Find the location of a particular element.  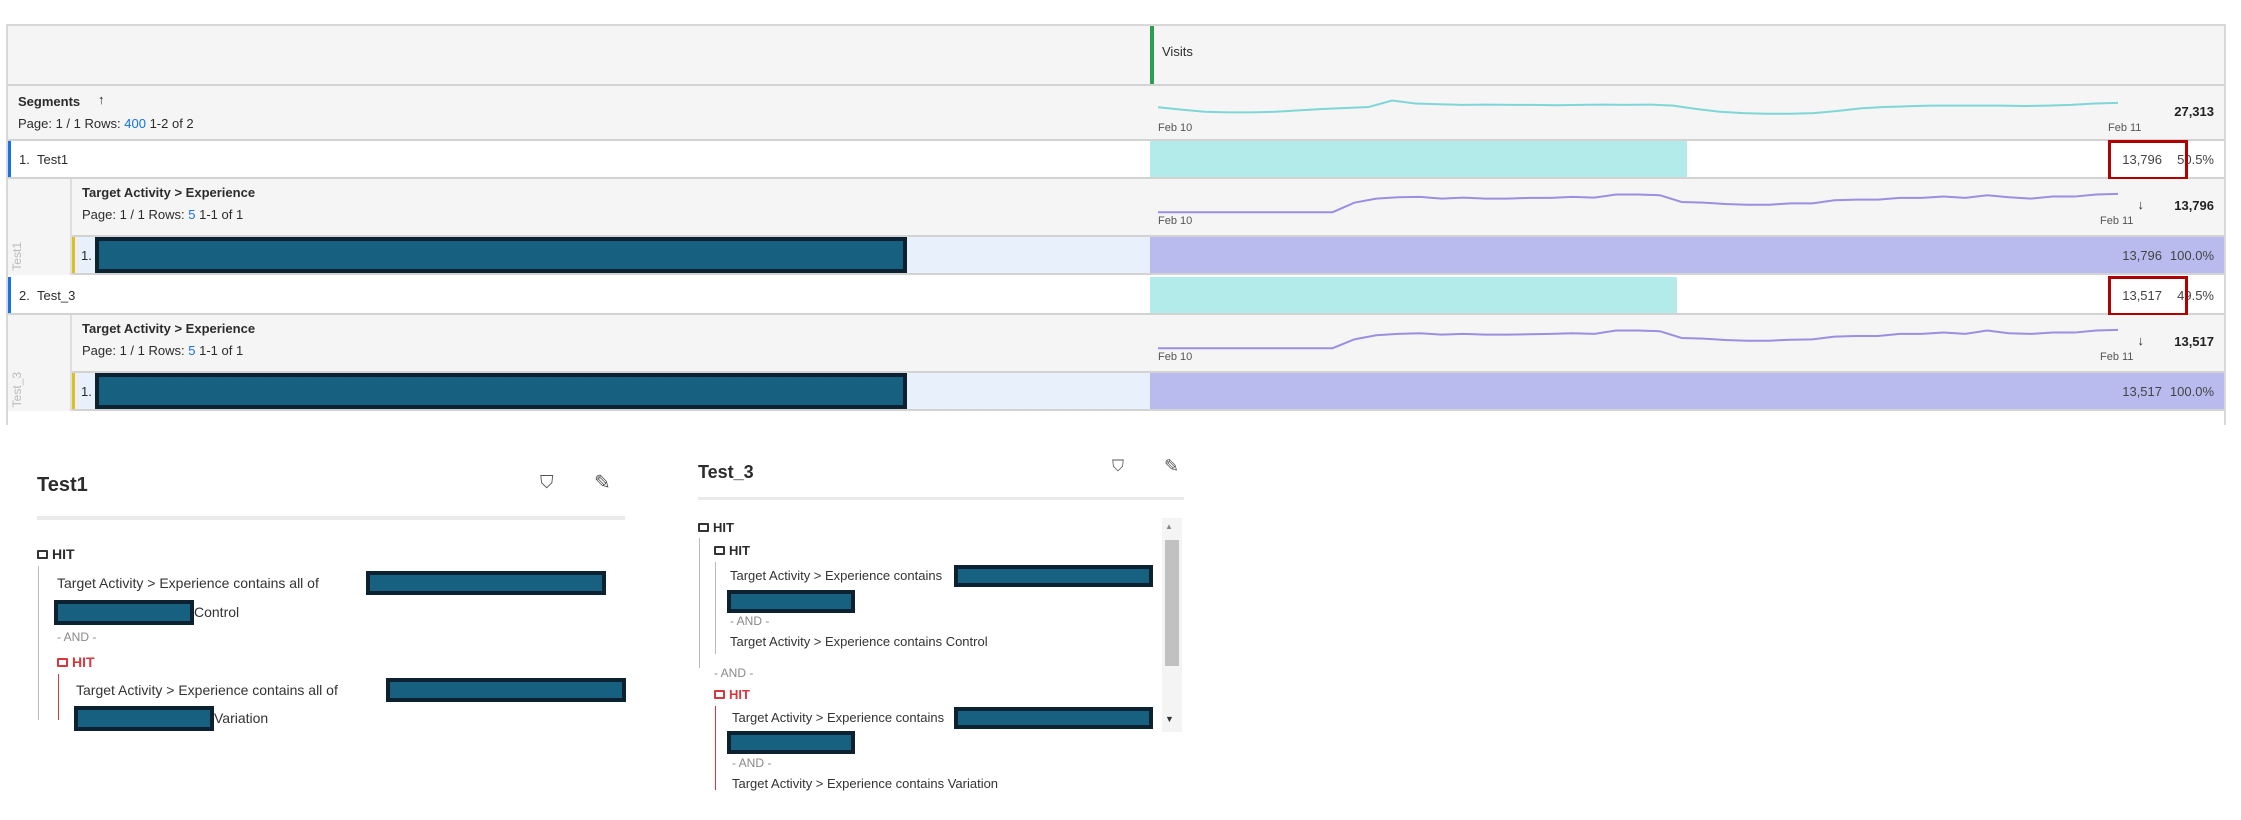

divider is located at coordinates (331, 518).